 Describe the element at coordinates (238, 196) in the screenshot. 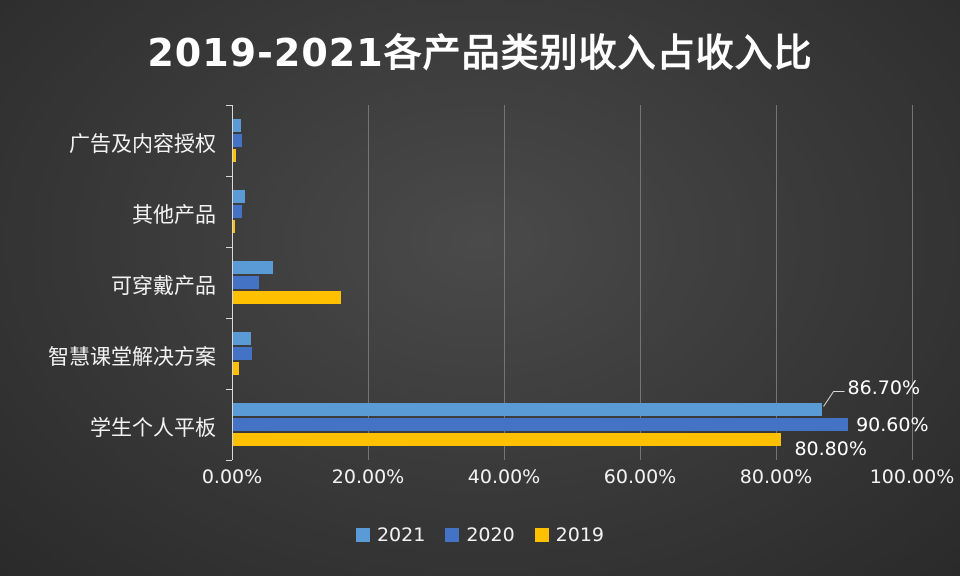

I see `bar-2021-其他产品` at that location.